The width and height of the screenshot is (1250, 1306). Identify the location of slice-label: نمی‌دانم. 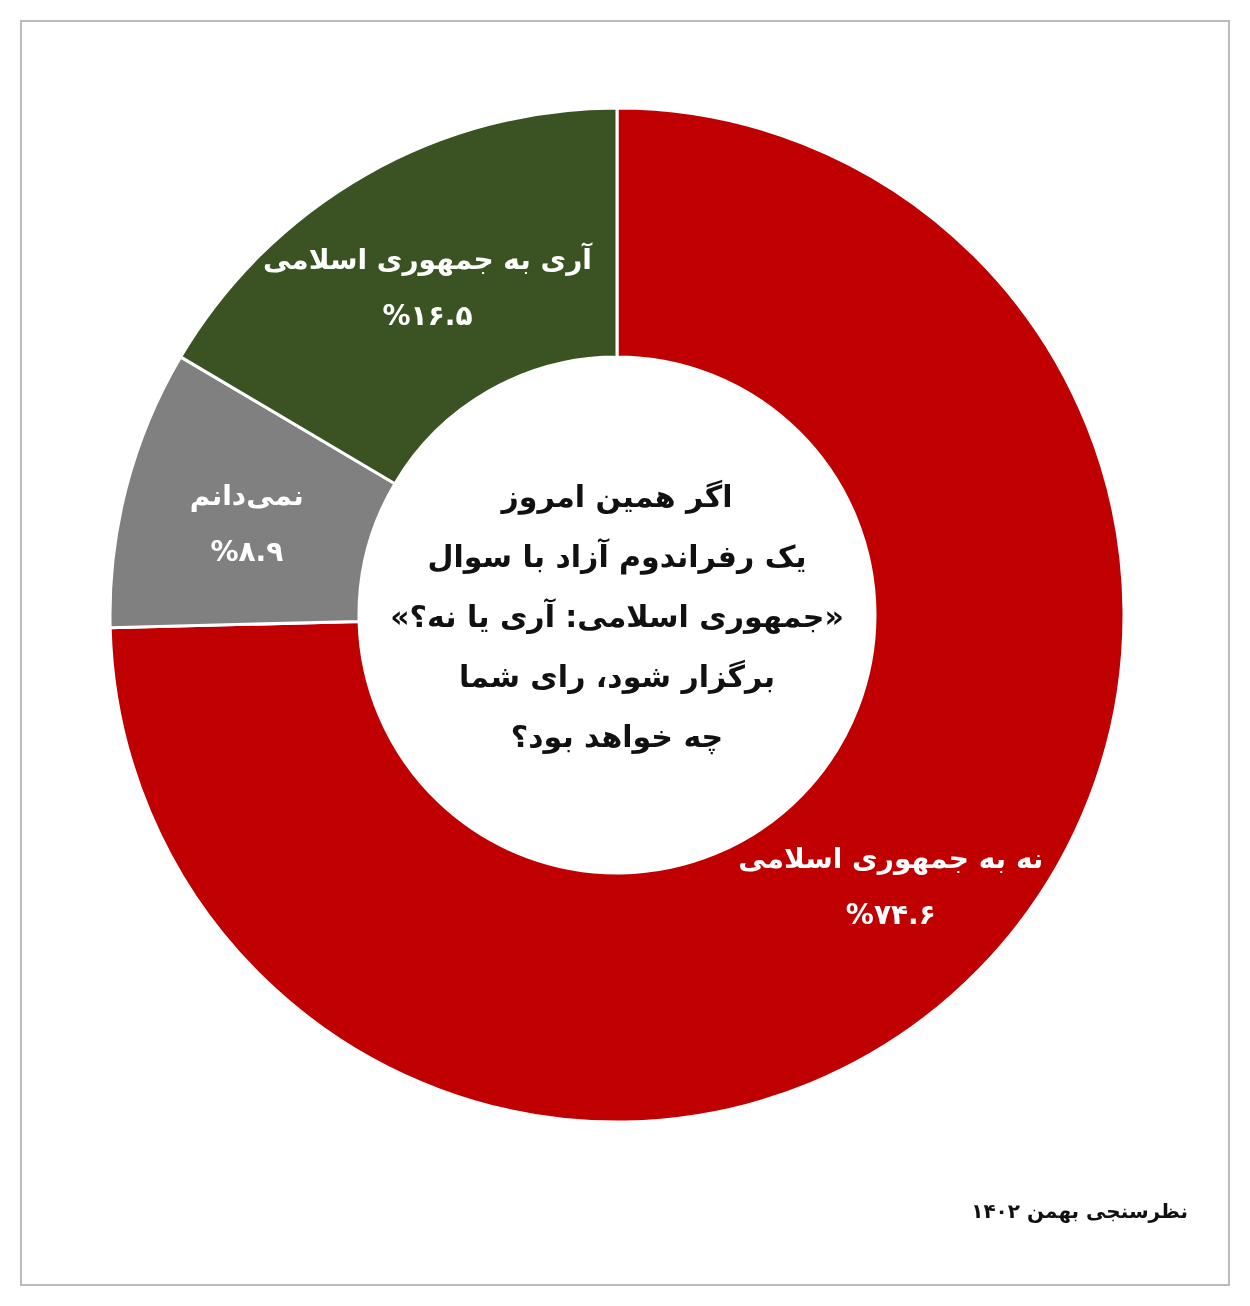
(246, 495).